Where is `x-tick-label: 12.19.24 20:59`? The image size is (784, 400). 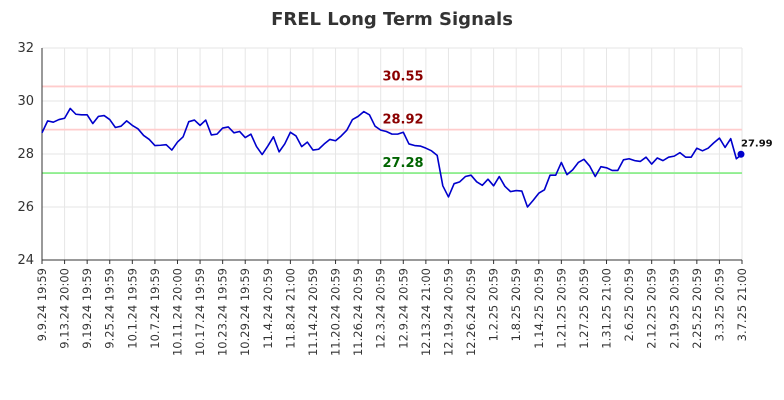
x-tick-label: 12.19.24 20:59 is located at coordinates (448, 312).